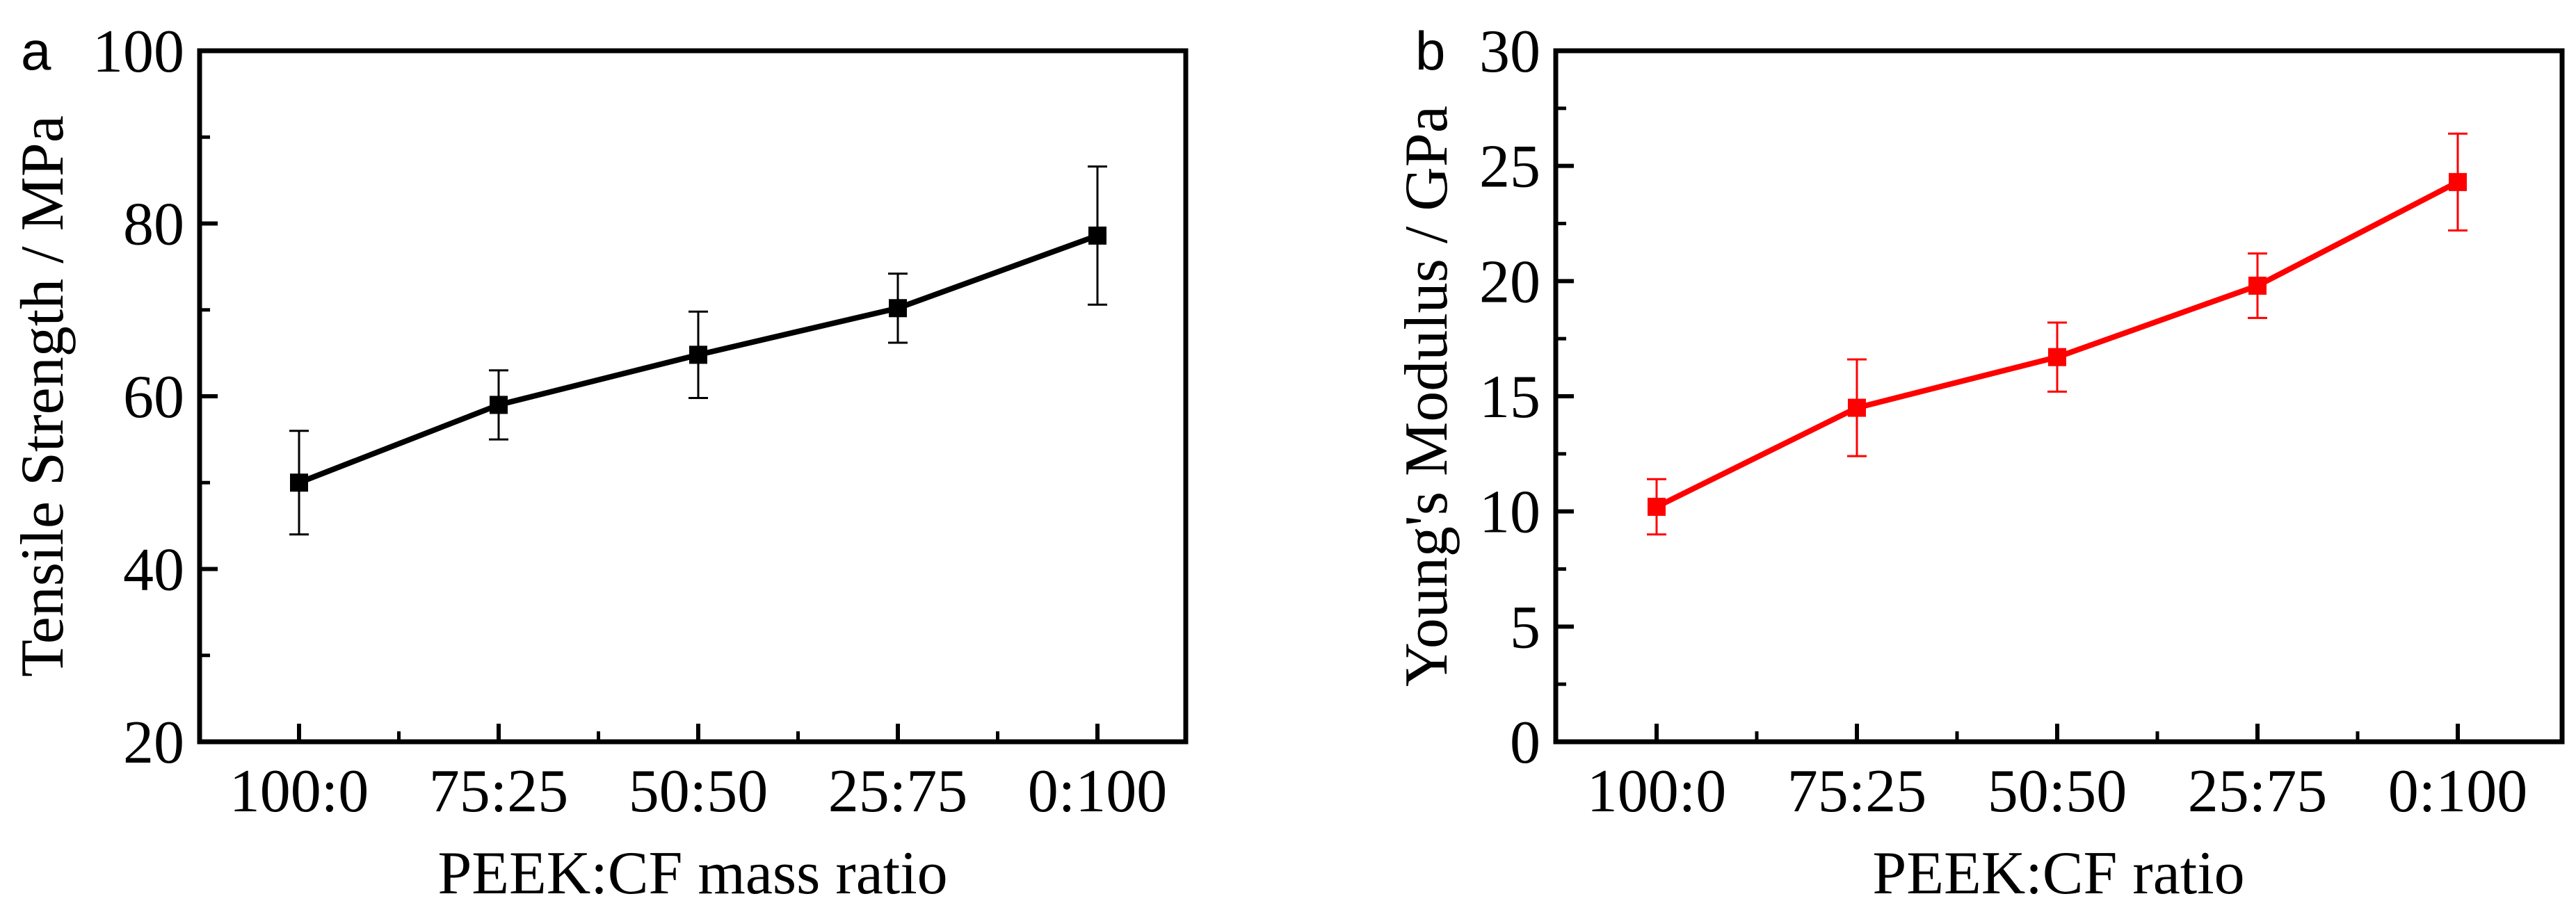  I want to click on x-tick-label-b-4: 0:100, so click(2457, 791).